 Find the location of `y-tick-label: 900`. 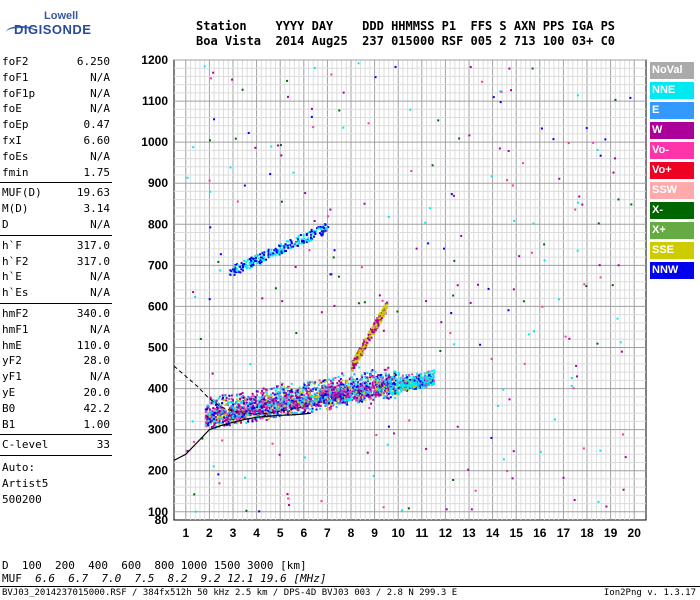

y-tick-label: 900 is located at coordinates (158, 183).